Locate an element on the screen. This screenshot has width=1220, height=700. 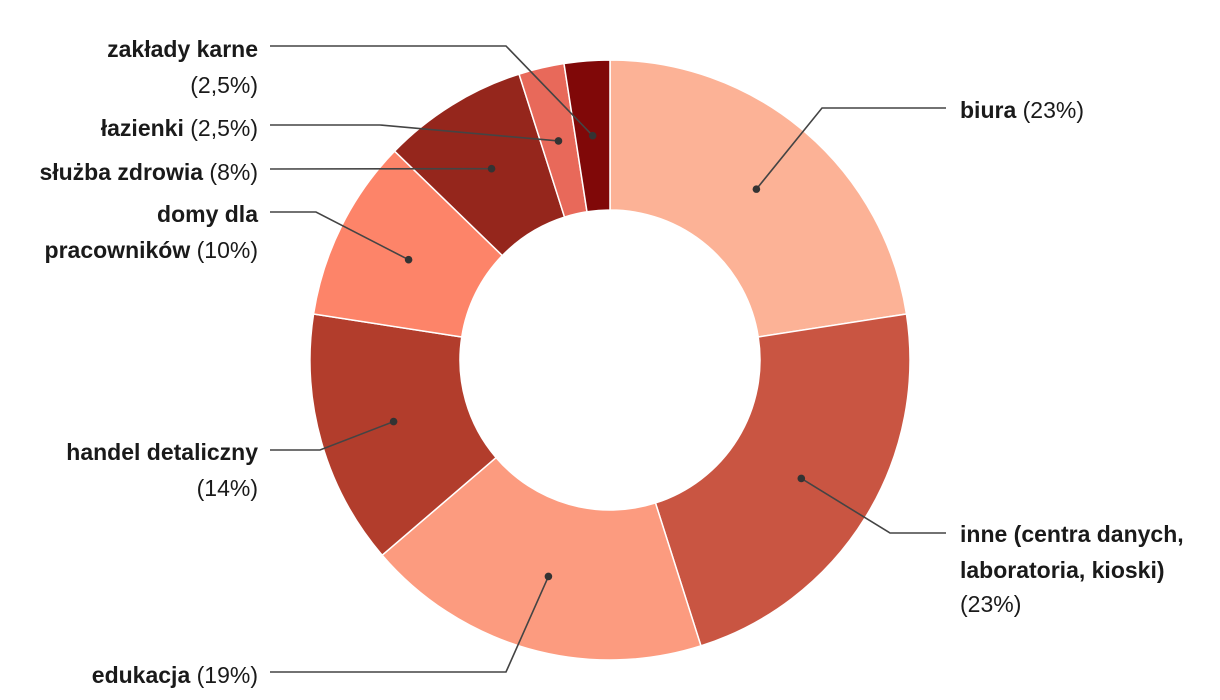
slice-name-label: handel detaliczny is located at coordinates (162, 452).